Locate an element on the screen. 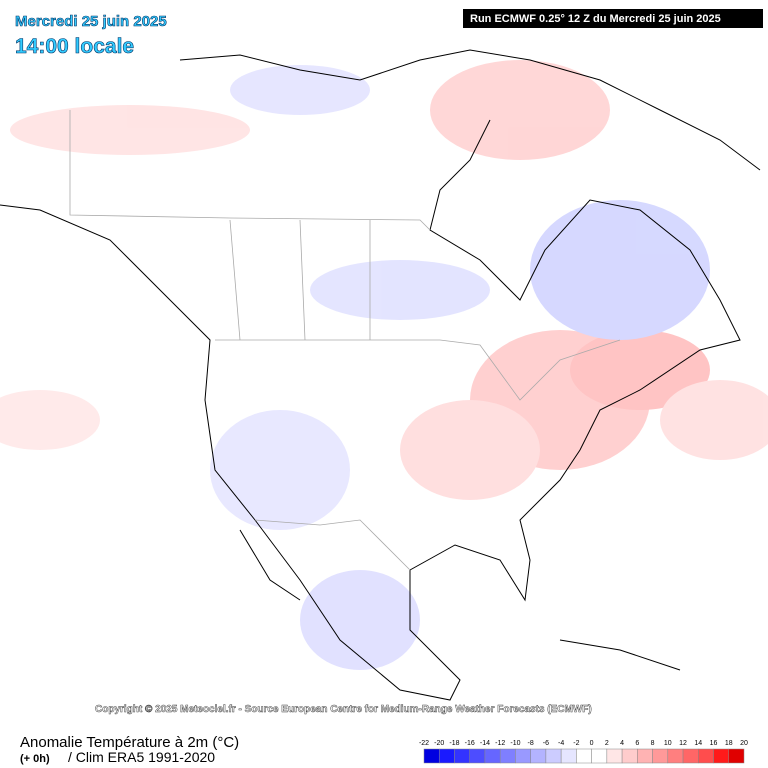  colorbar-label: 14 is located at coordinates (698, 743).